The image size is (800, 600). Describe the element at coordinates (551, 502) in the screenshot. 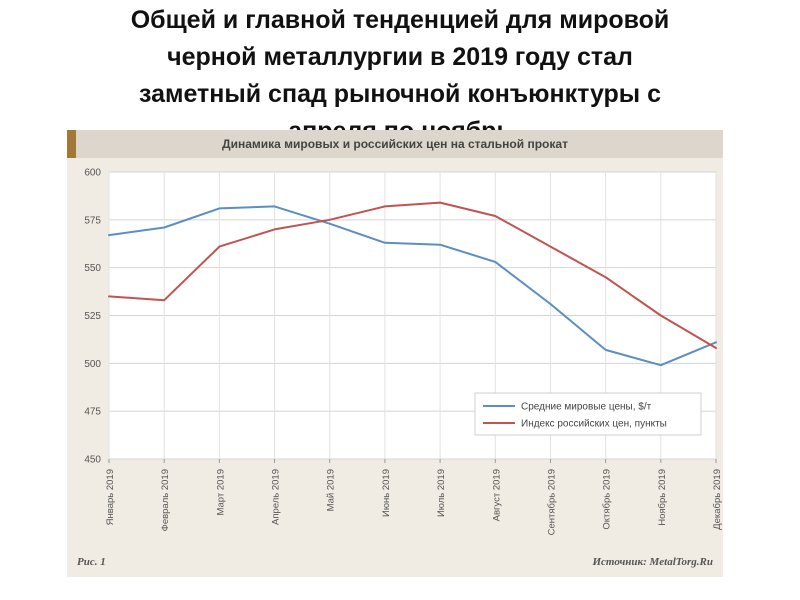

I see `x-tick-label: Сентябрь 2019` at that location.